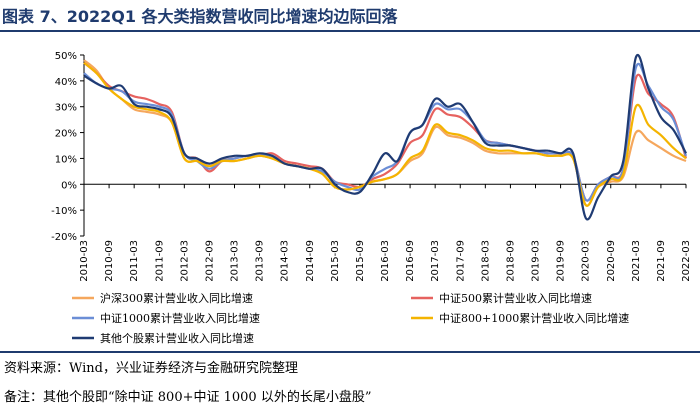  I want to click on legend-label: 沪深300累计营业收入同比增速, so click(176, 298).